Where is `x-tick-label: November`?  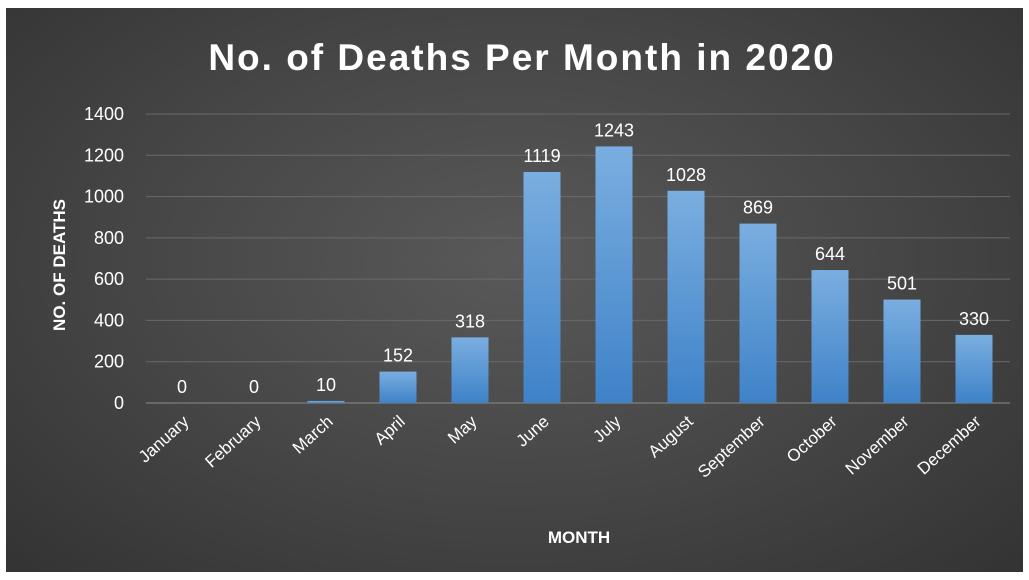
x-tick-label: November is located at coordinates (877, 445).